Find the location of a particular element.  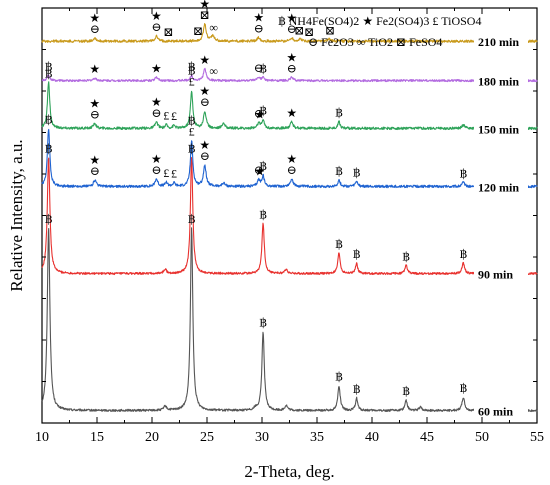

legend-label: Fe2(SO4)3 is located at coordinates (402, 21).